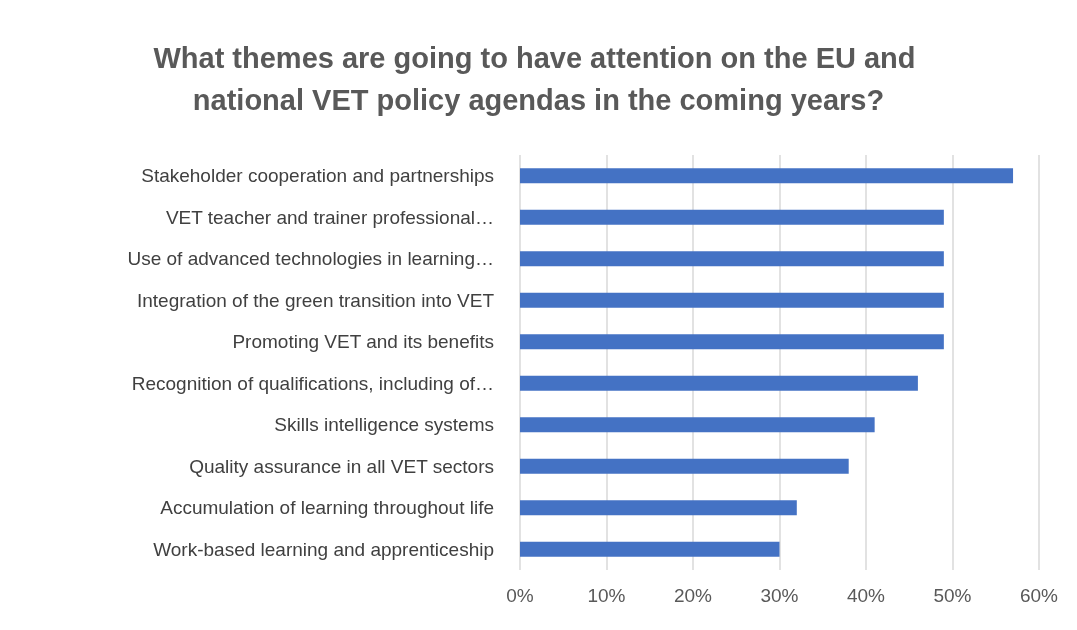  I want to click on chart-title: What themes are going to have attention on the EU and national VET policy agendas in the coming years?, so click(538, 79).